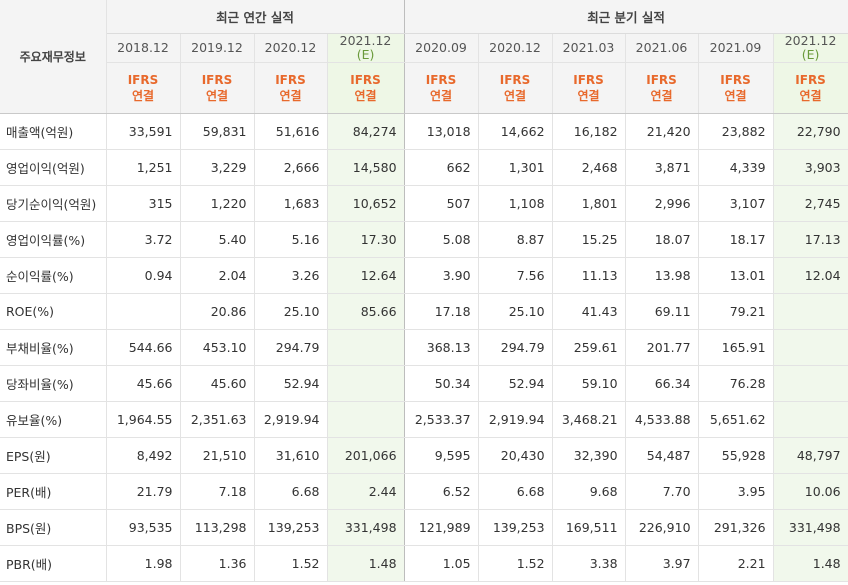 The image size is (848, 585). I want to click on table-cell: 662, so click(441, 167).